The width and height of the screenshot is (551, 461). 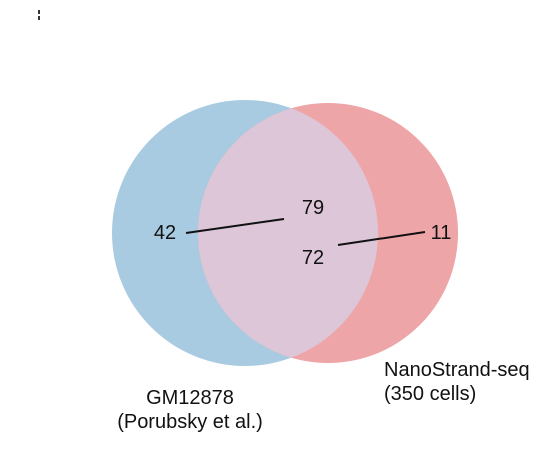 What do you see at coordinates (313, 258) in the screenshot?
I see `count-overlap-bottom: 72` at bounding box center [313, 258].